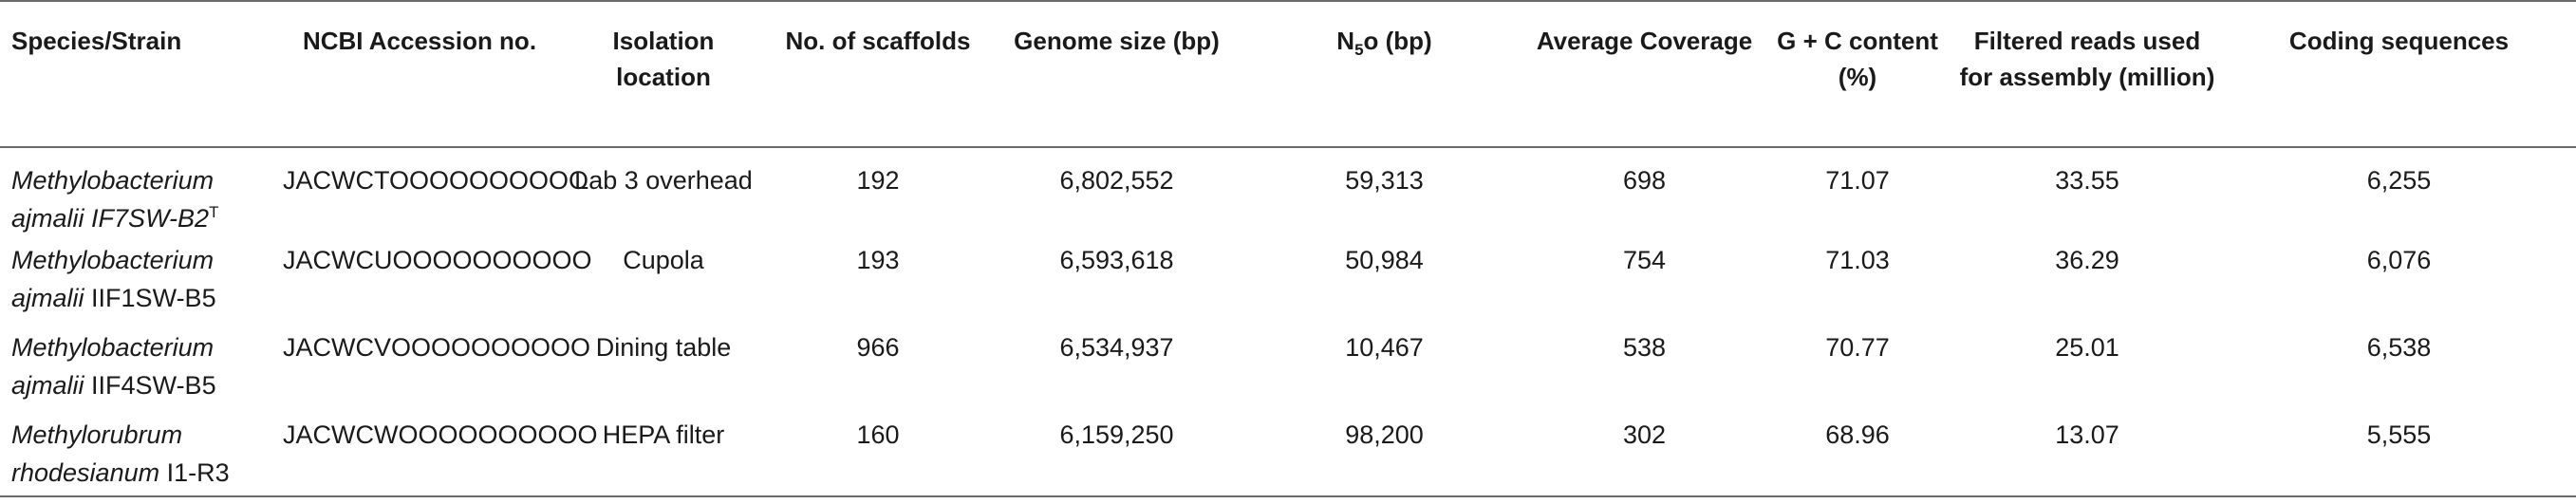 The image size is (2576, 504). What do you see at coordinates (663, 434) in the screenshot?
I see `cell-location: HEPA filter` at bounding box center [663, 434].